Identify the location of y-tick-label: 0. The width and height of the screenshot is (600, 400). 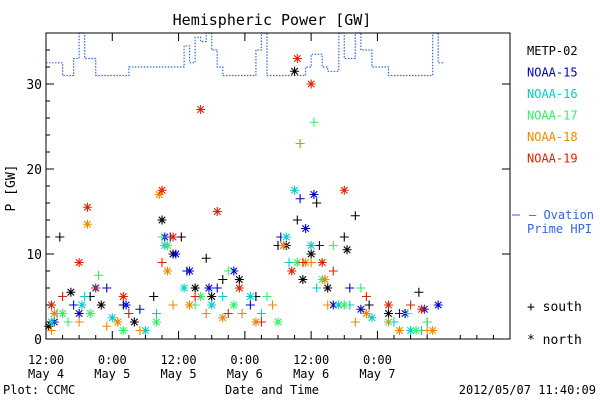
(38, 340).